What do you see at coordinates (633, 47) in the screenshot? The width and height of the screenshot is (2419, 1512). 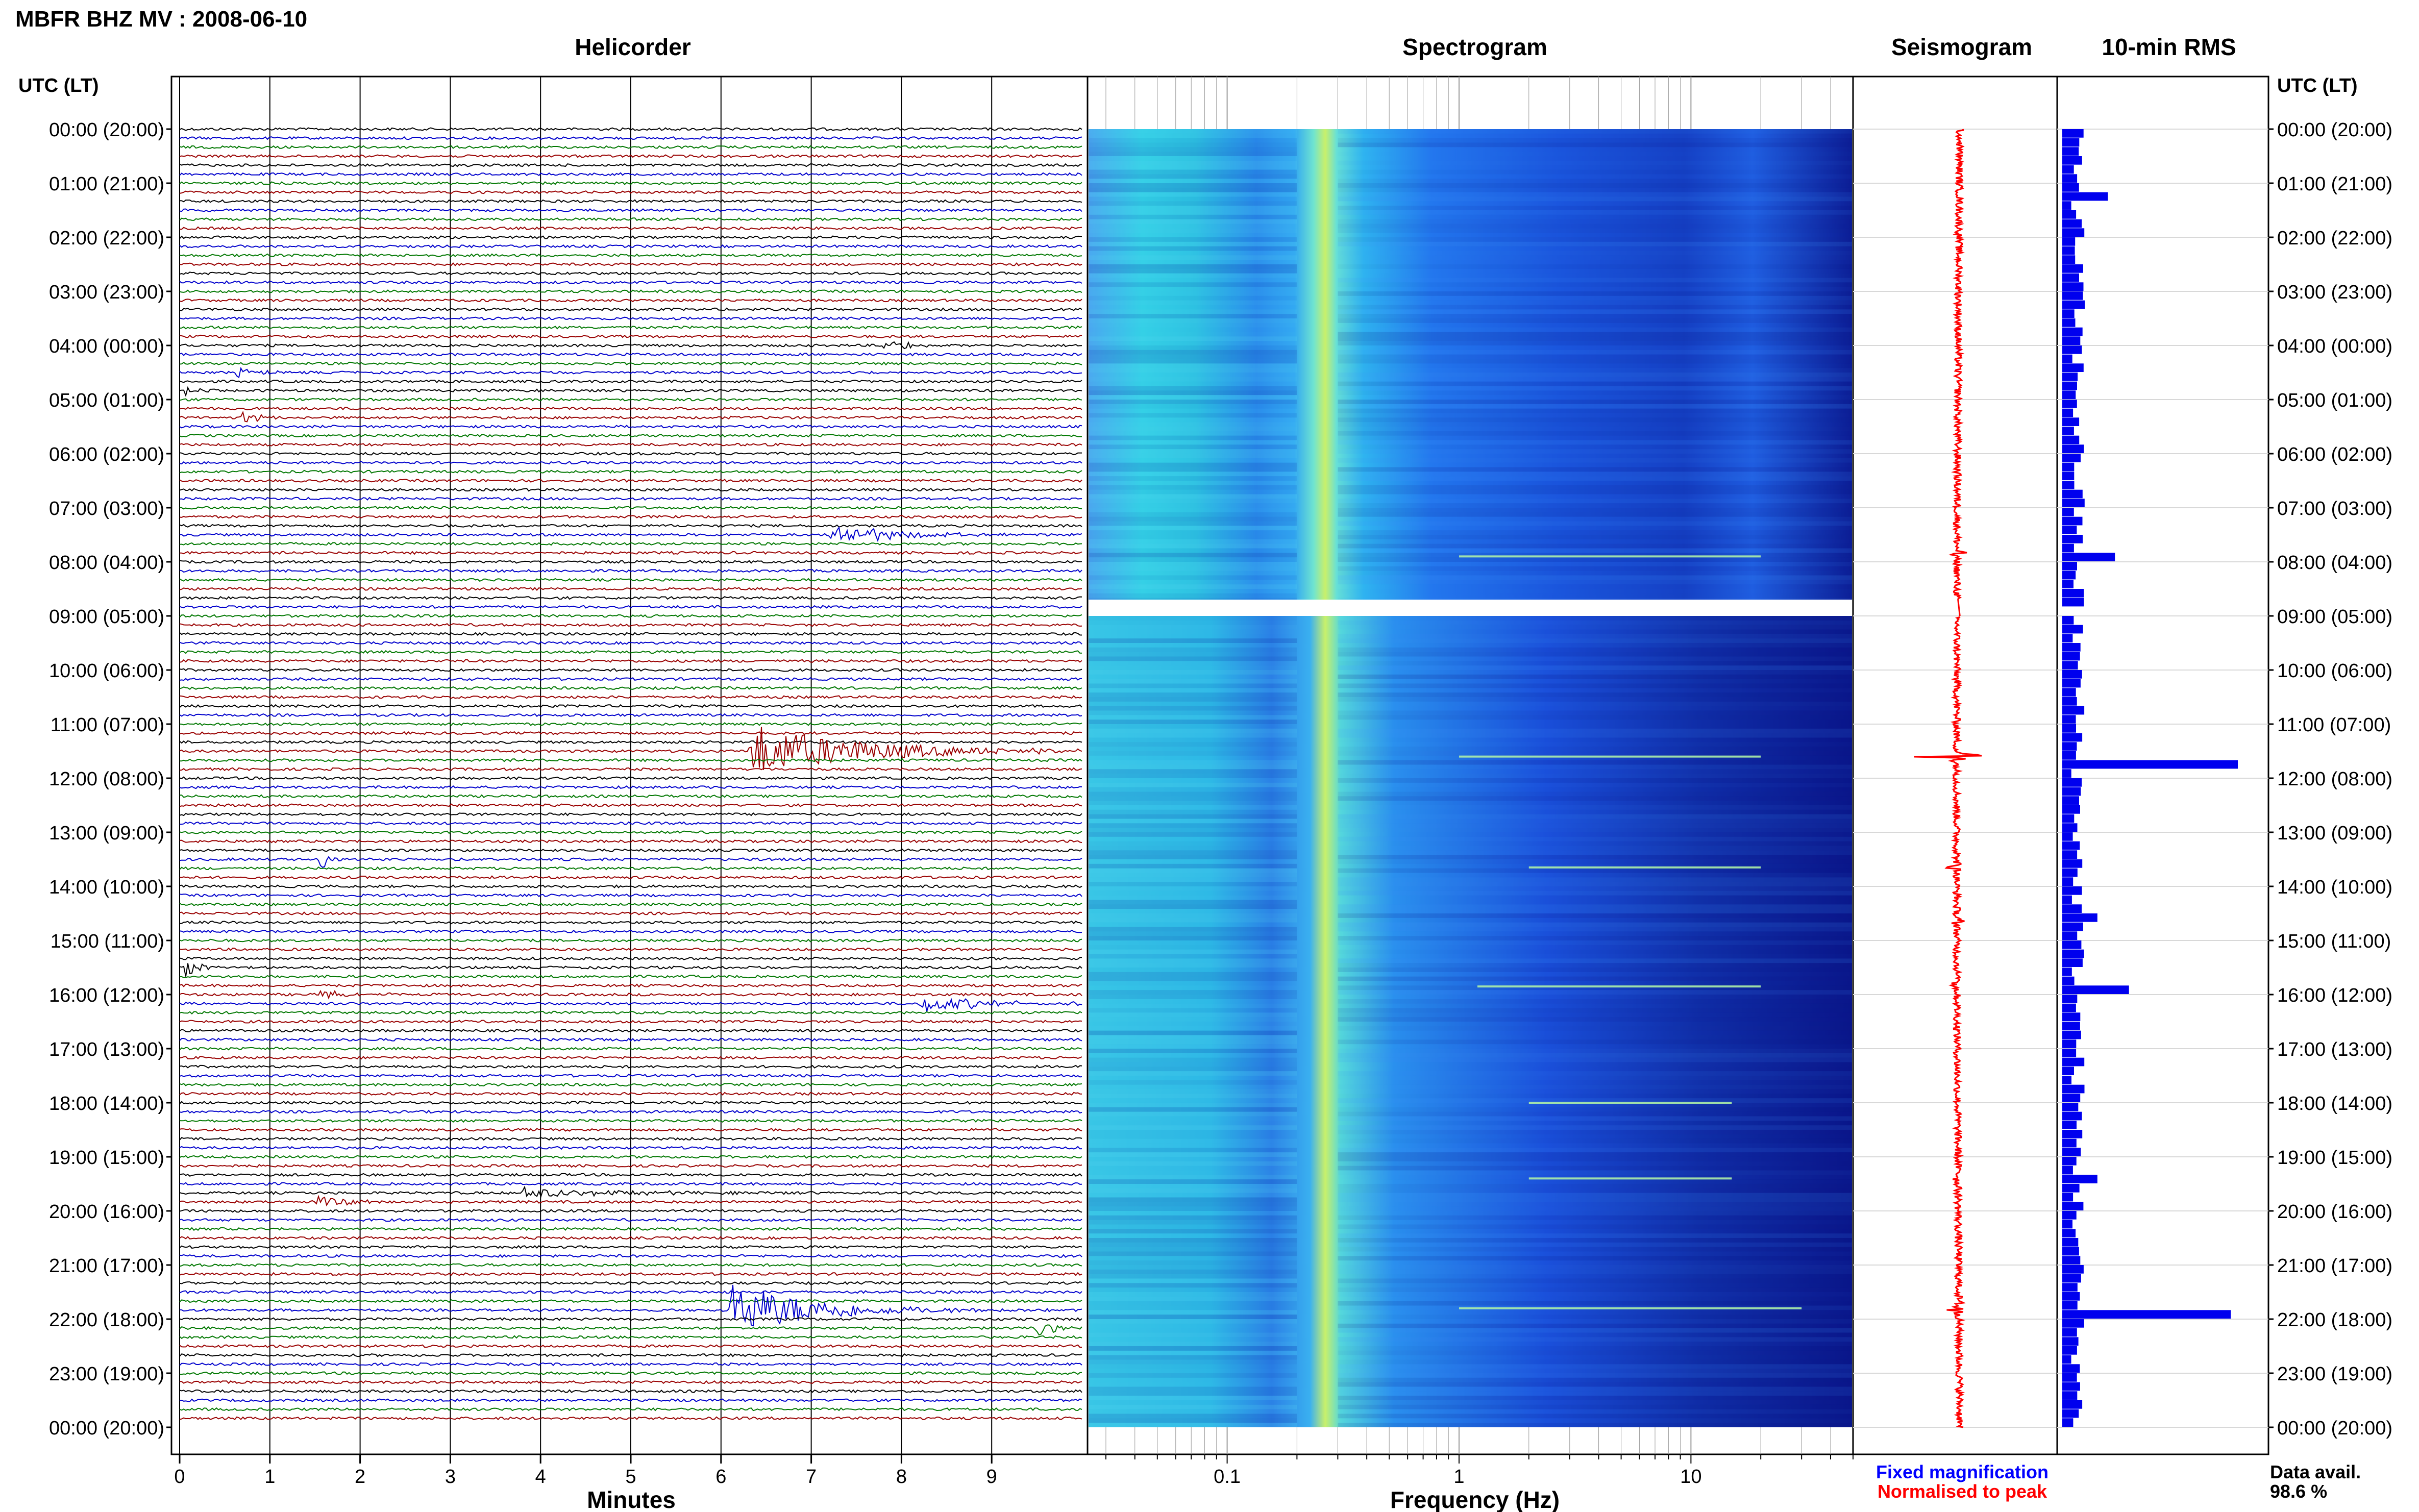 I see `helicorder-title: Helicorder` at bounding box center [633, 47].